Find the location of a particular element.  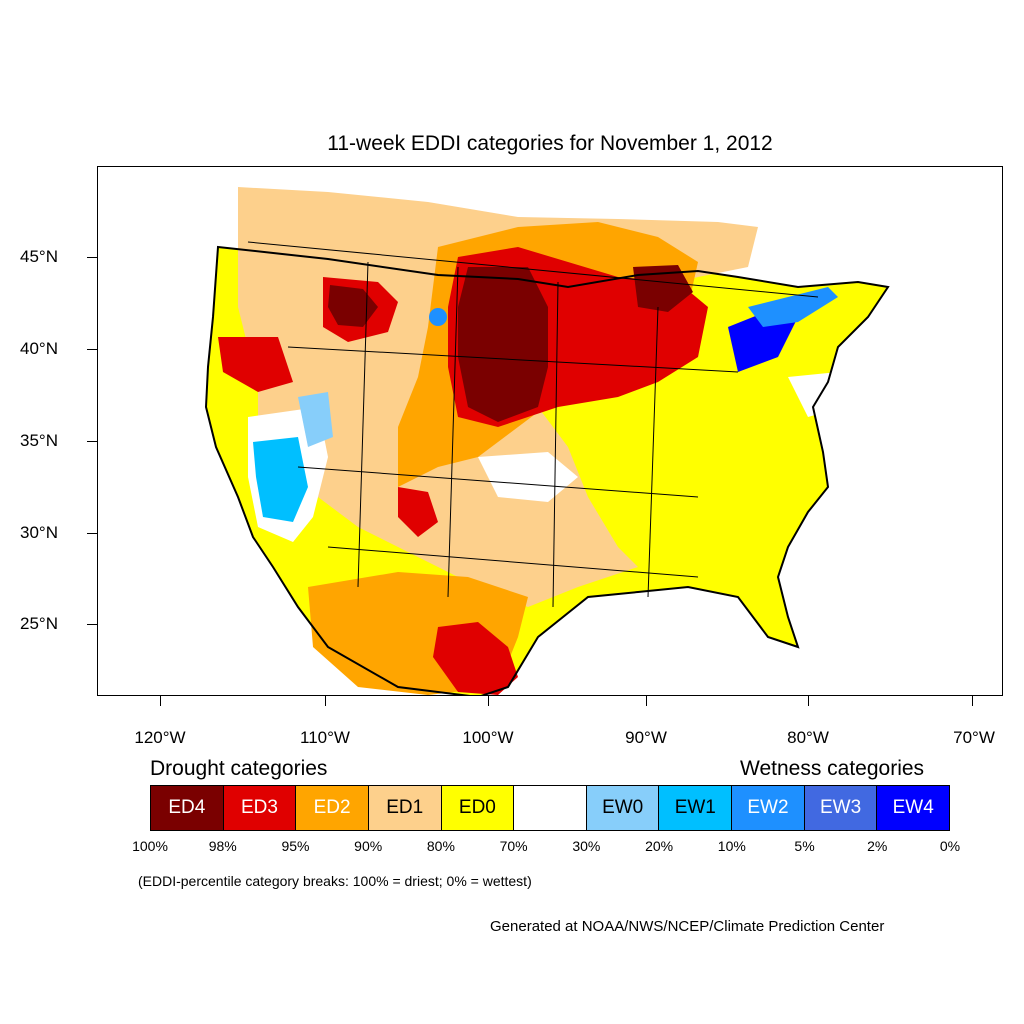

lon-label-100w: 100°W is located at coordinates (488, 737).